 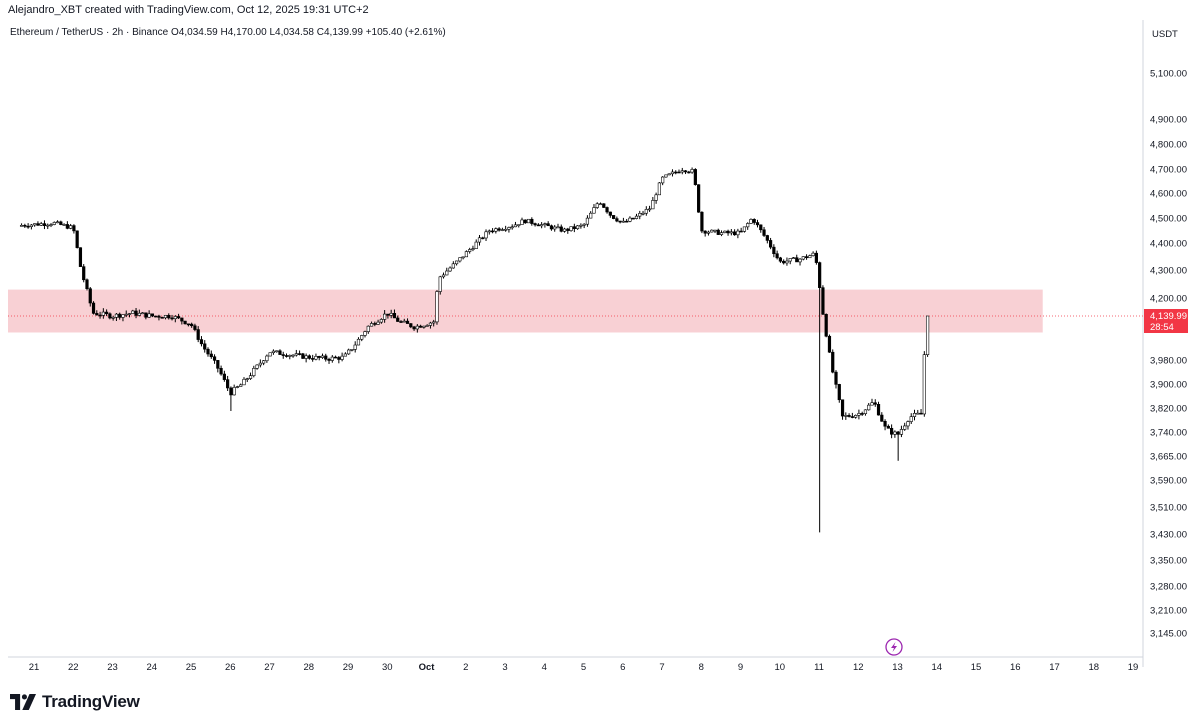 What do you see at coordinates (858, 667) in the screenshot?
I see `time-tick-label: 12` at bounding box center [858, 667].